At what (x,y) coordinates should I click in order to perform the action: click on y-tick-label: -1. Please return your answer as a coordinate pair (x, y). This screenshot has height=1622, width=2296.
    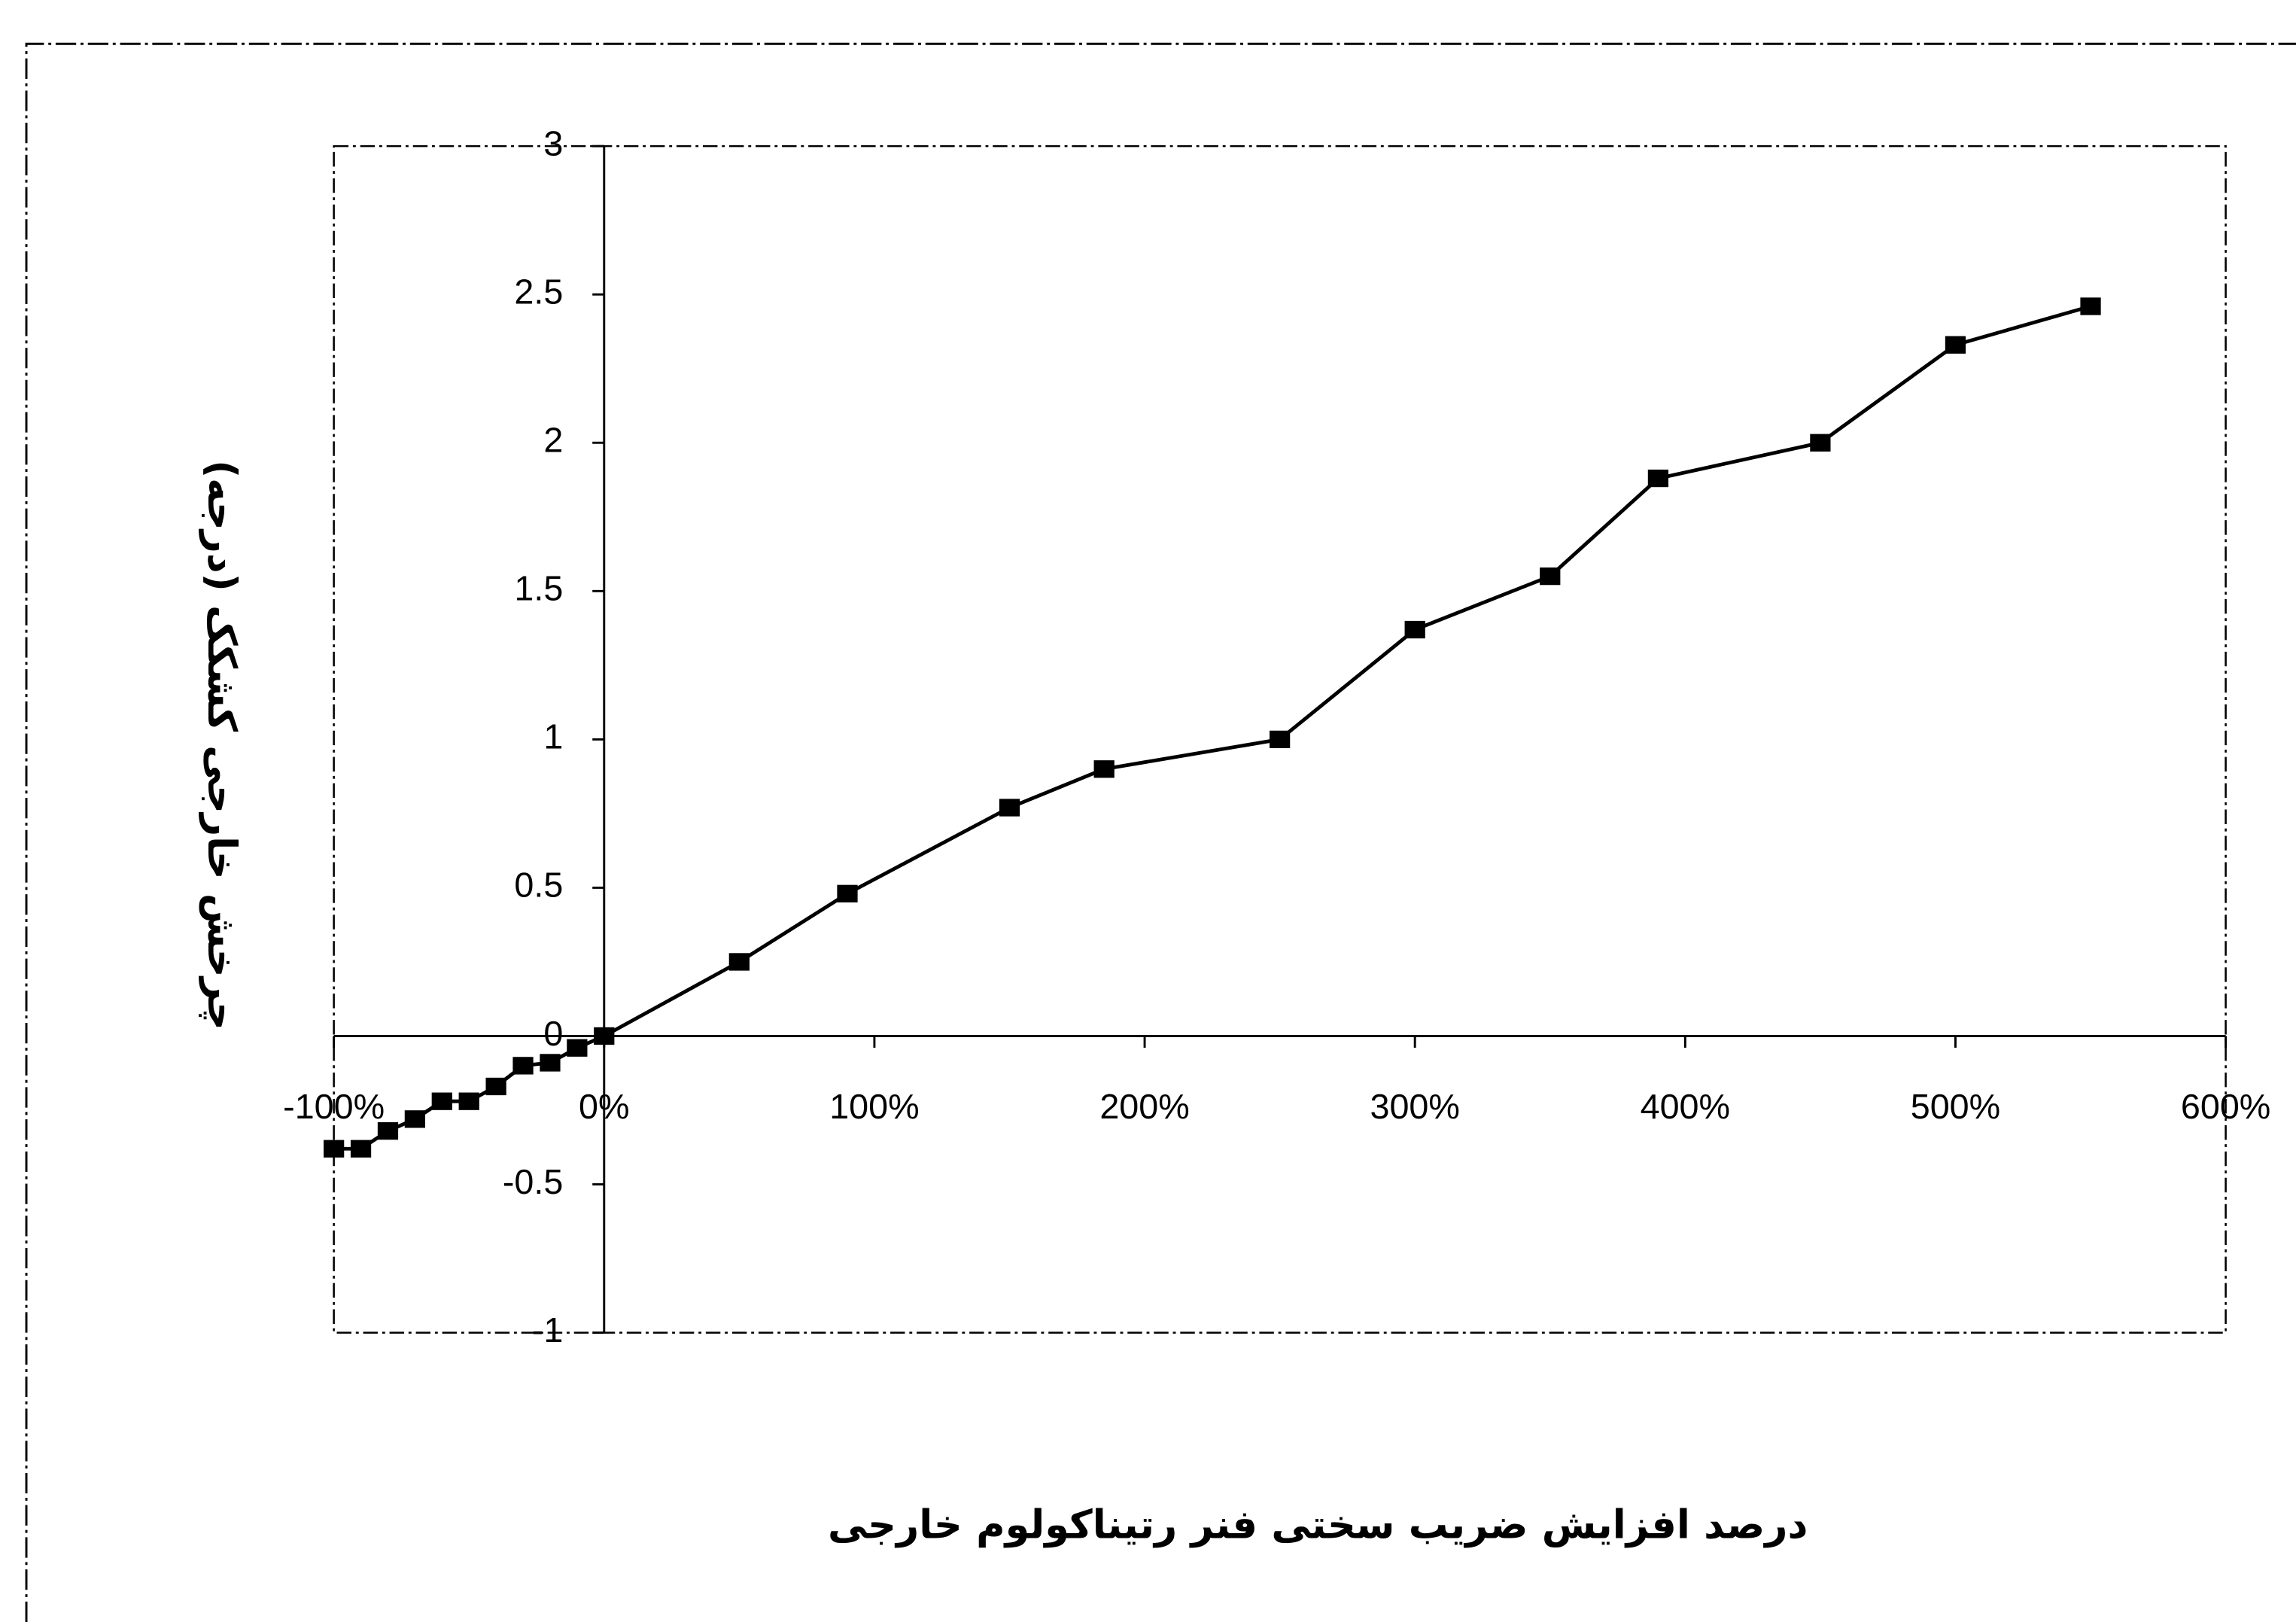
    Looking at the image, I should click on (548, 1330).